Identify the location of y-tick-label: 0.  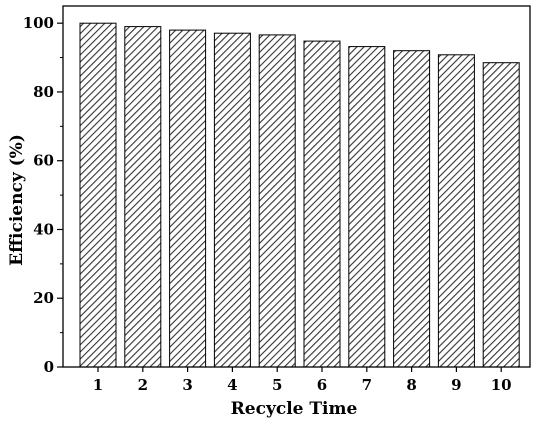
(49, 367).